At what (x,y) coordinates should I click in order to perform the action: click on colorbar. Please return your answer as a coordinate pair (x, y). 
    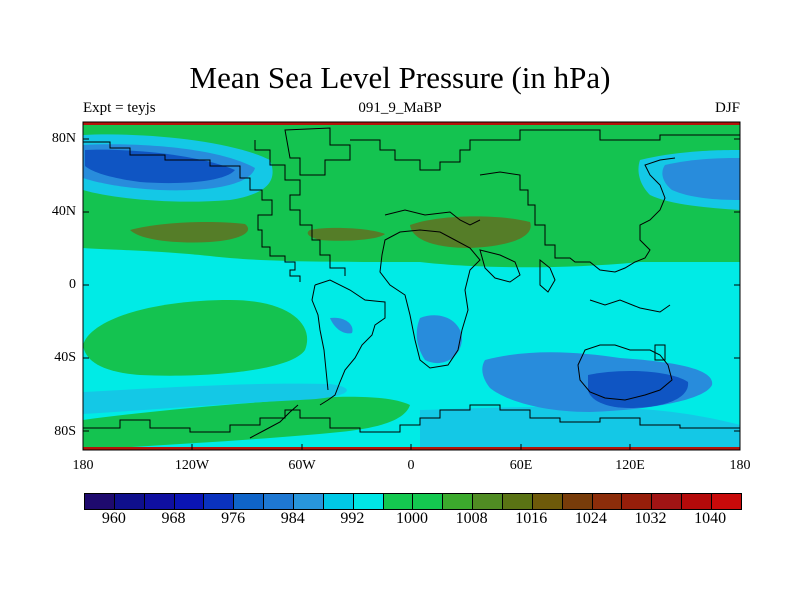
    Looking at the image, I should click on (413, 501).